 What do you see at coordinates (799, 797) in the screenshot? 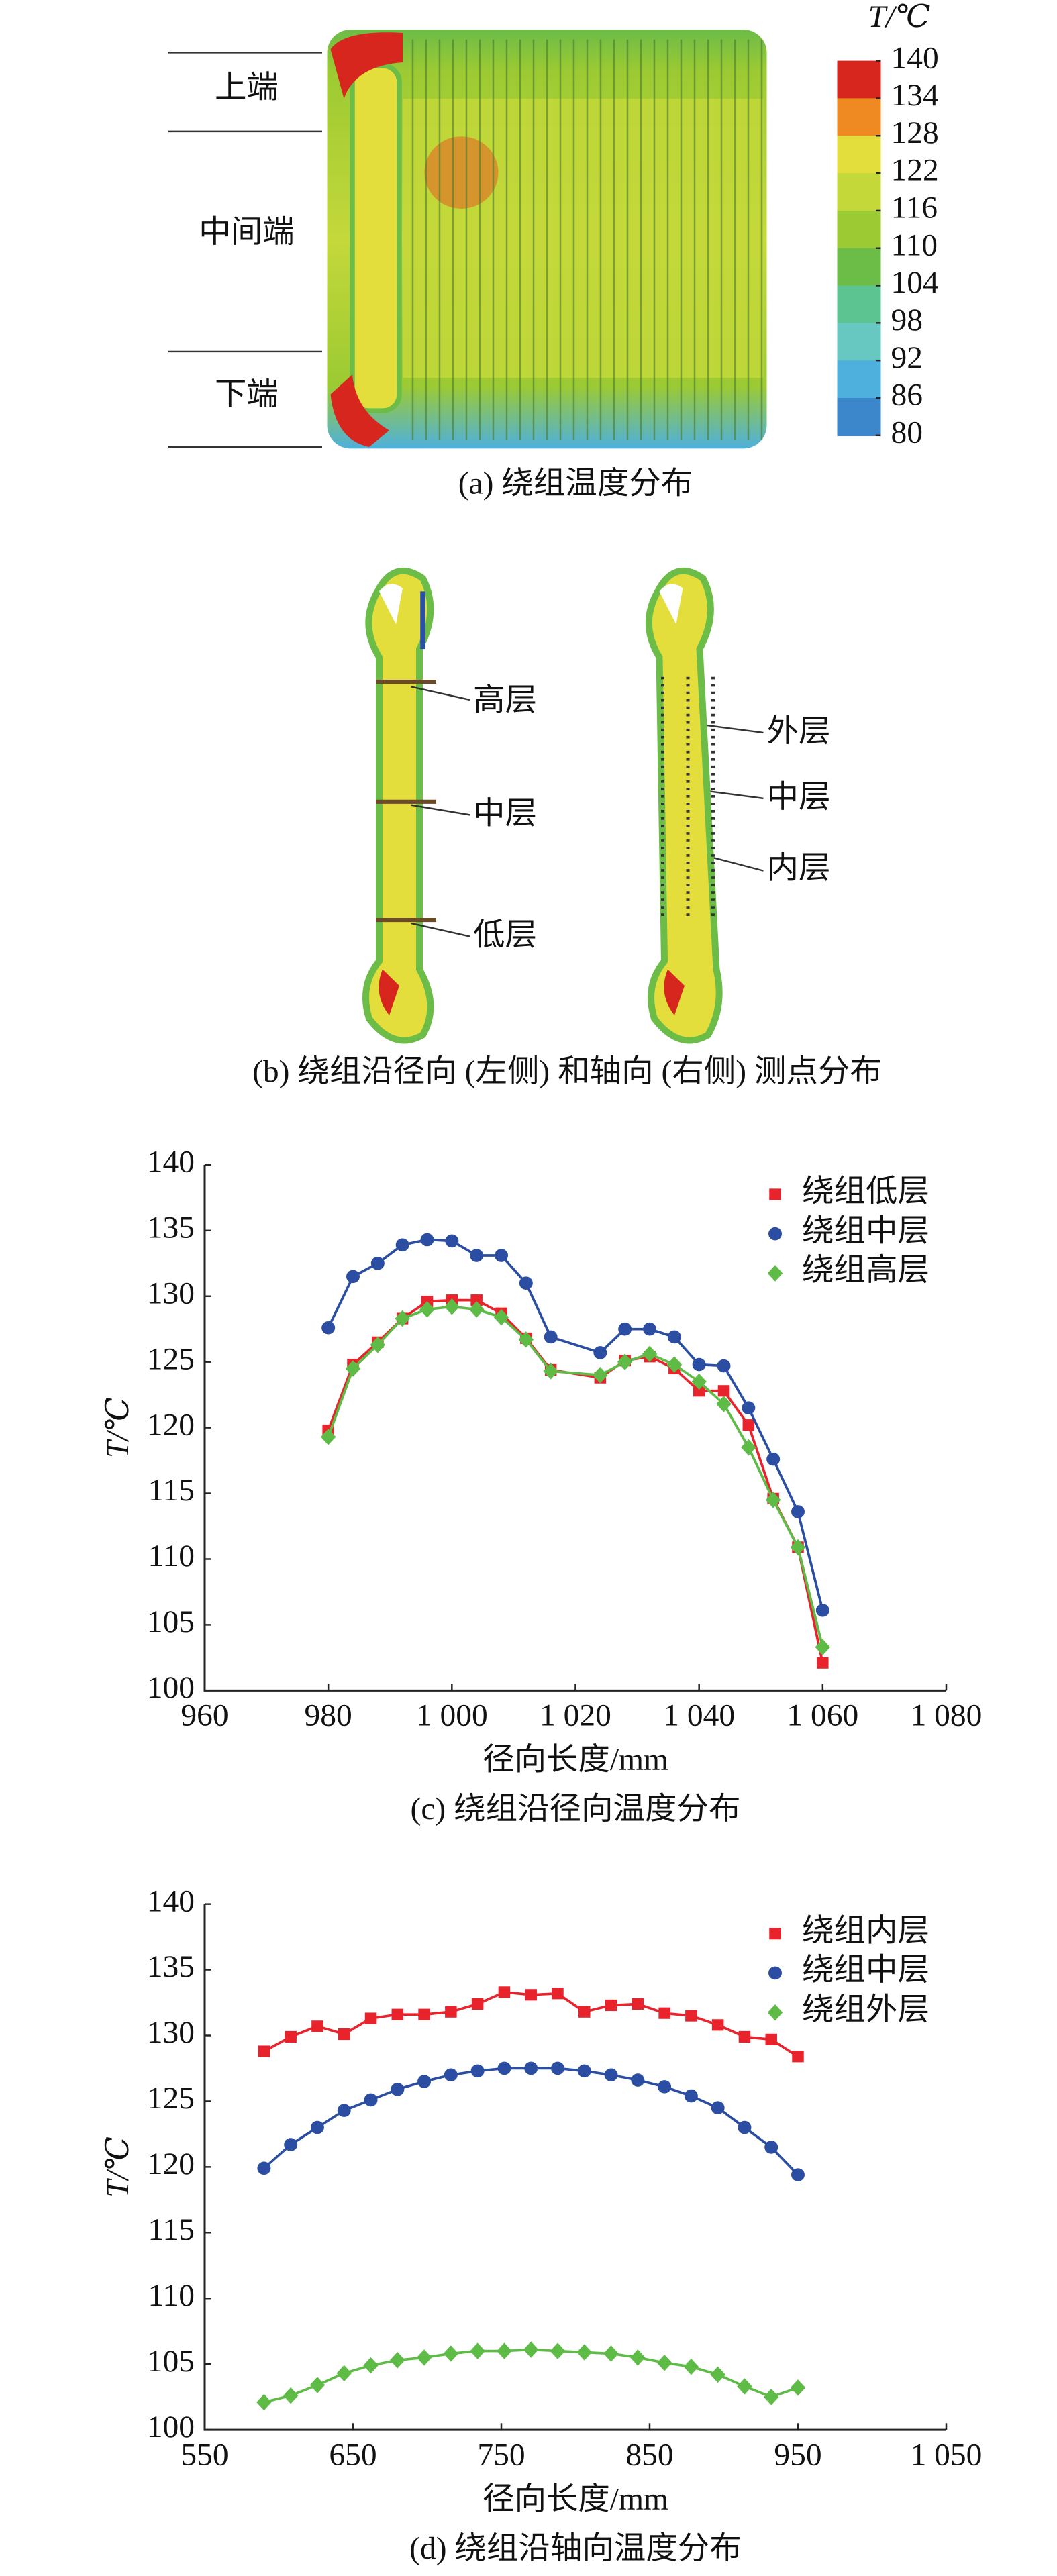
I see `layer-label: 中层` at bounding box center [799, 797].